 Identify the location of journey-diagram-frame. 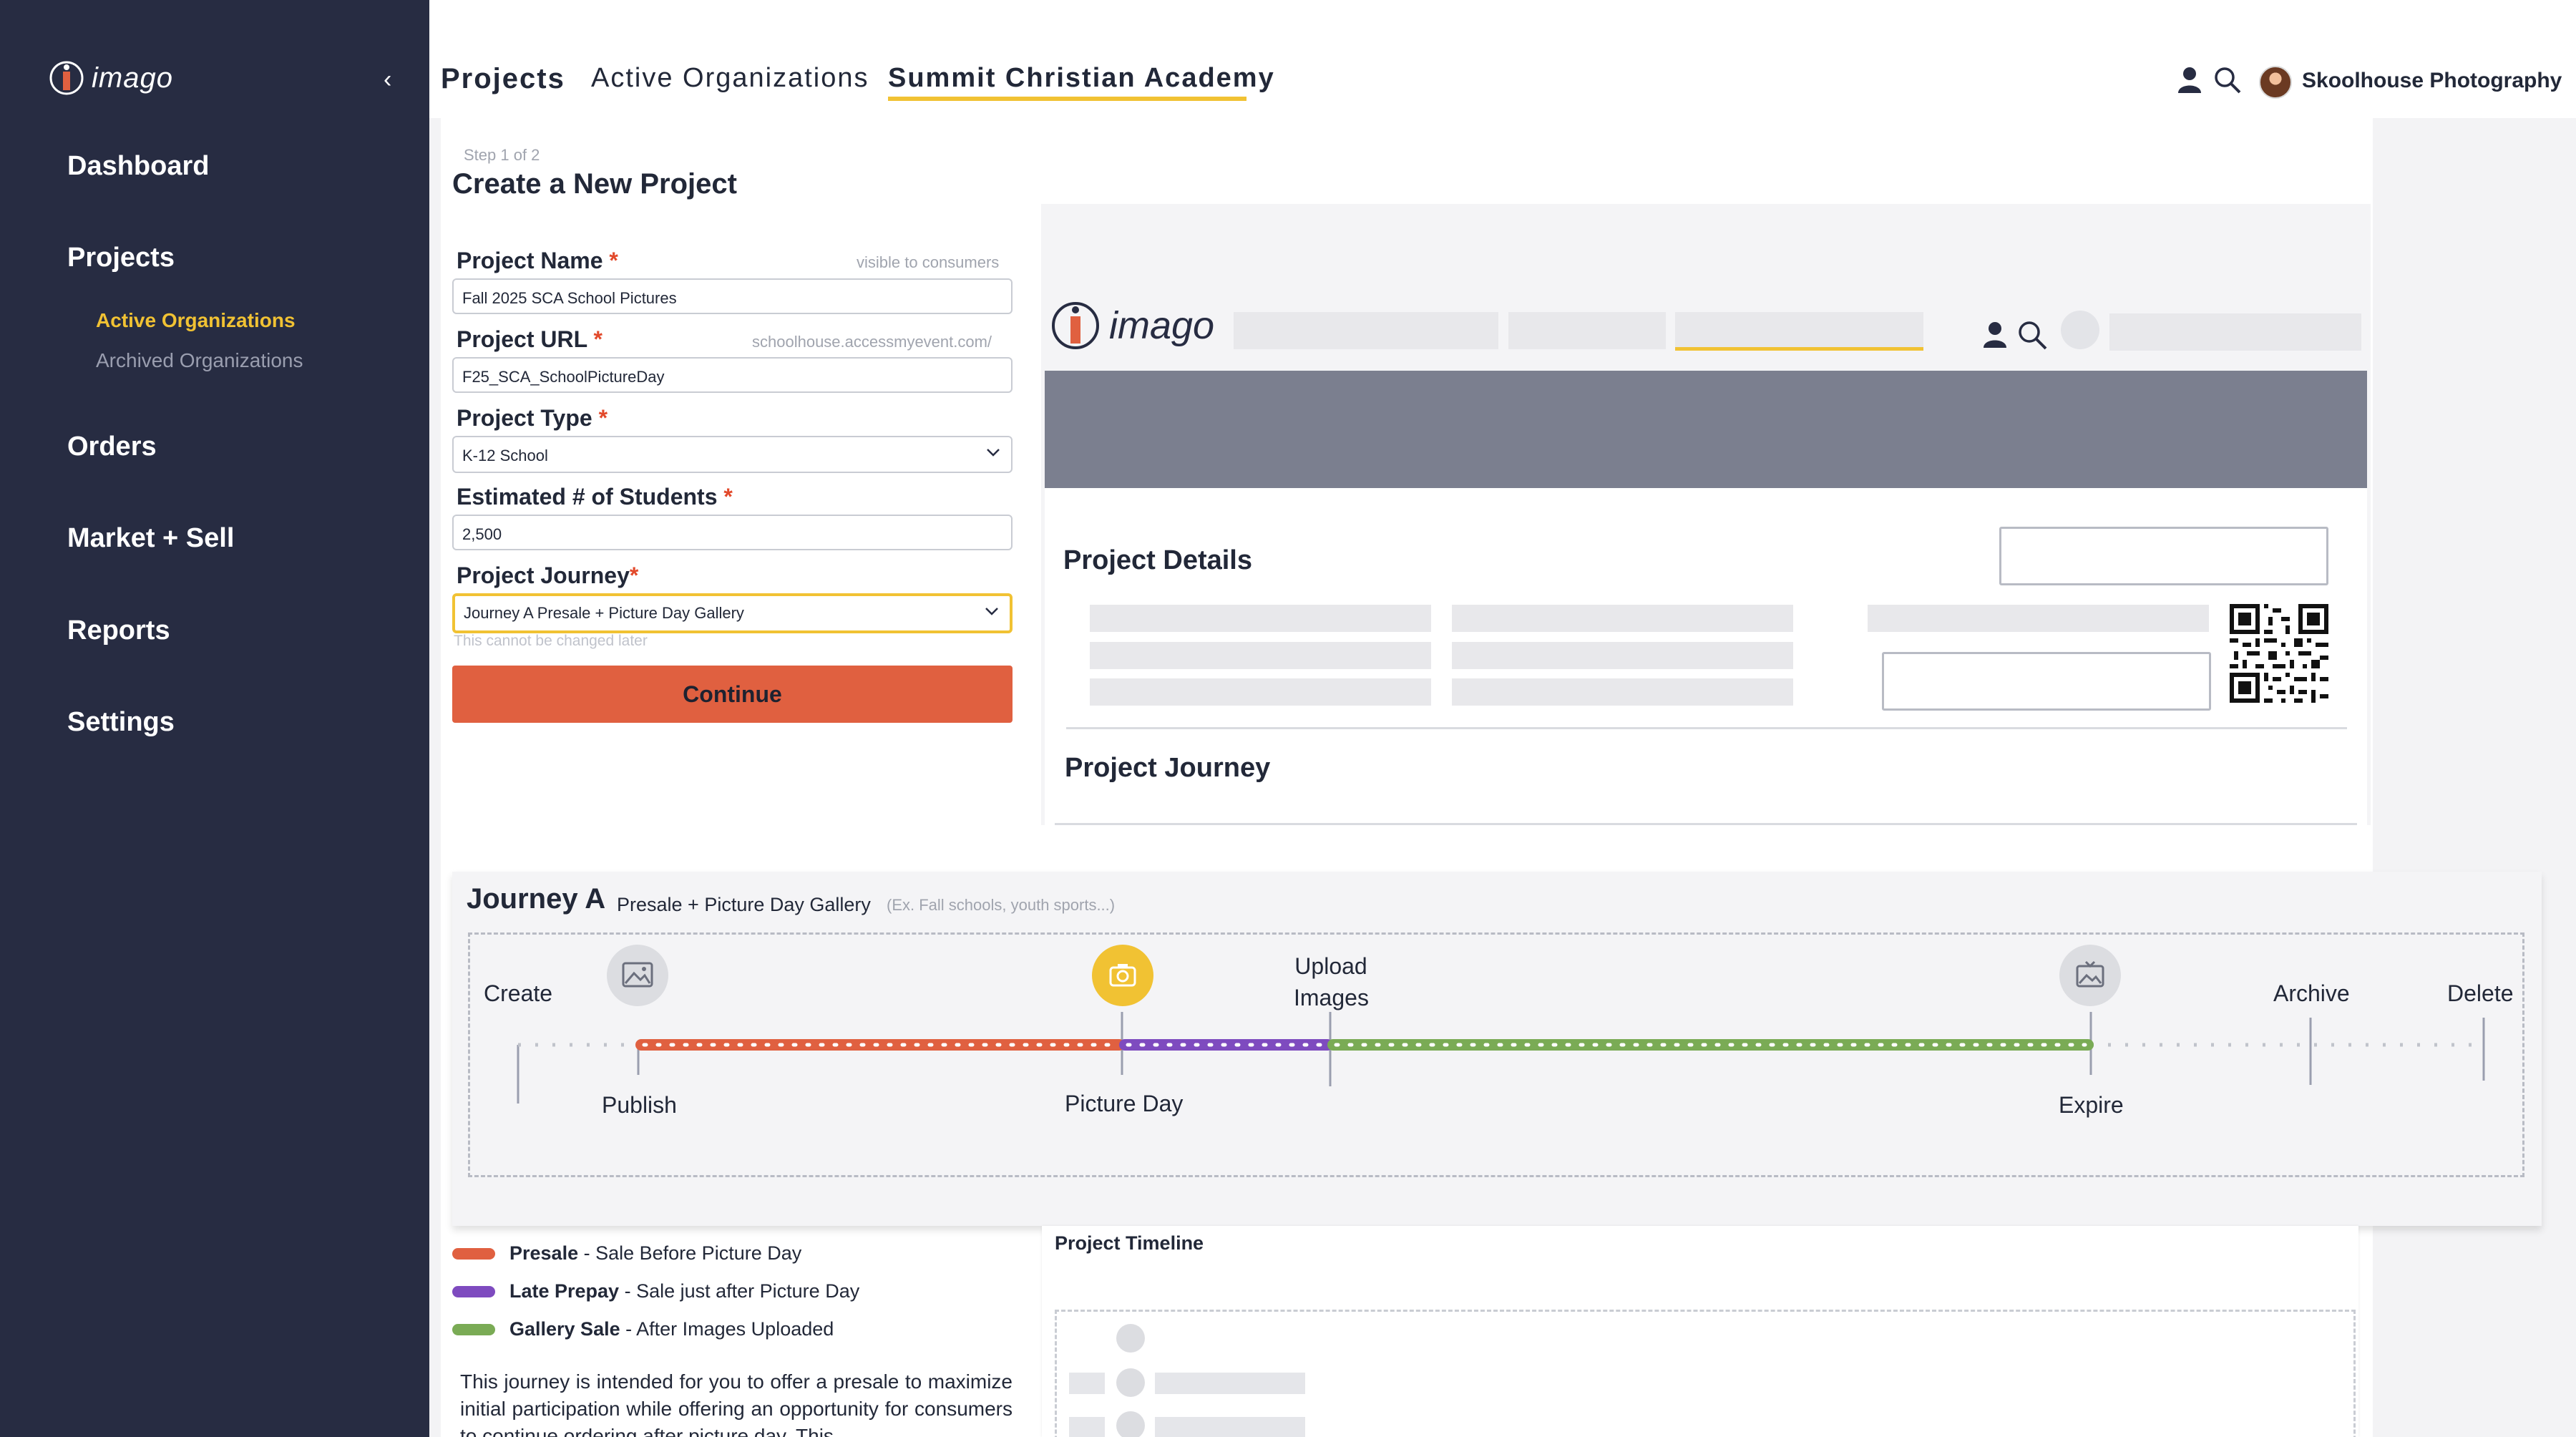
(1496, 1054).